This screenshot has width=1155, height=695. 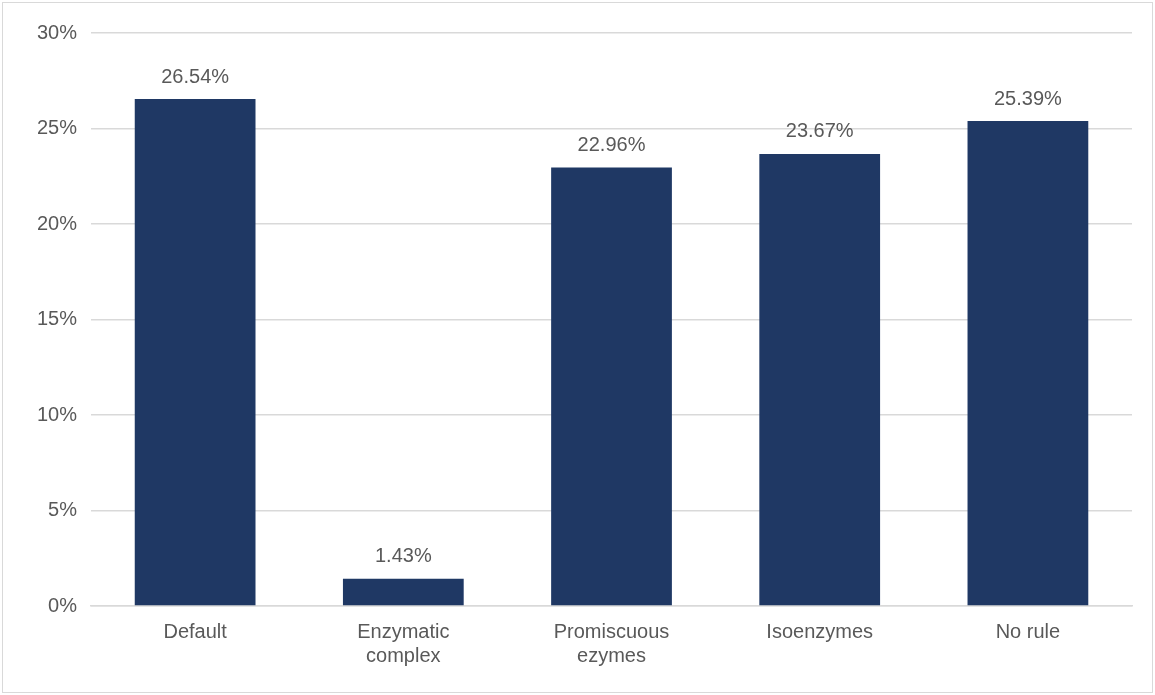 What do you see at coordinates (611, 642) in the screenshot?
I see `x-tick-label: Promiscuous ezymes` at bounding box center [611, 642].